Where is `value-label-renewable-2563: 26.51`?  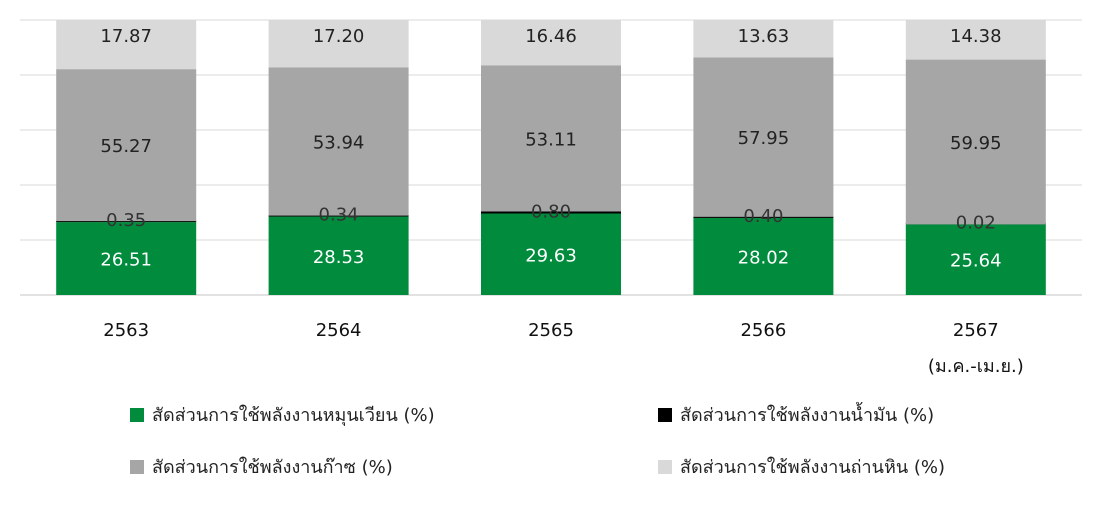 value-label-renewable-2563: 26.51 is located at coordinates (126, 260).